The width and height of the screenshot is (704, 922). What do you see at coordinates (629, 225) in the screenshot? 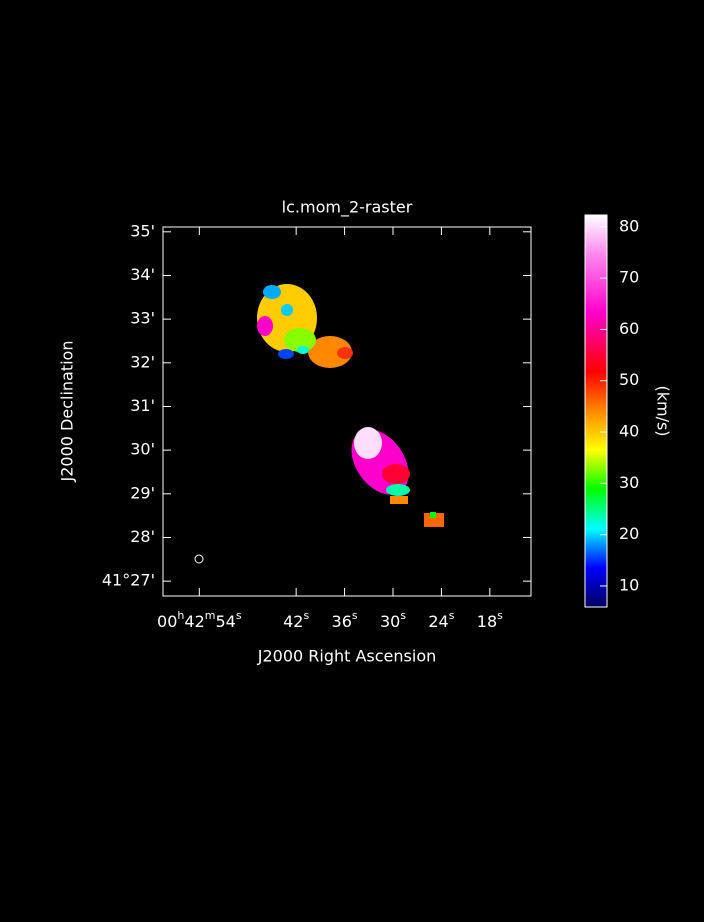
I see `colorbar-tick-label: 80` at bounding box center [629, 225].